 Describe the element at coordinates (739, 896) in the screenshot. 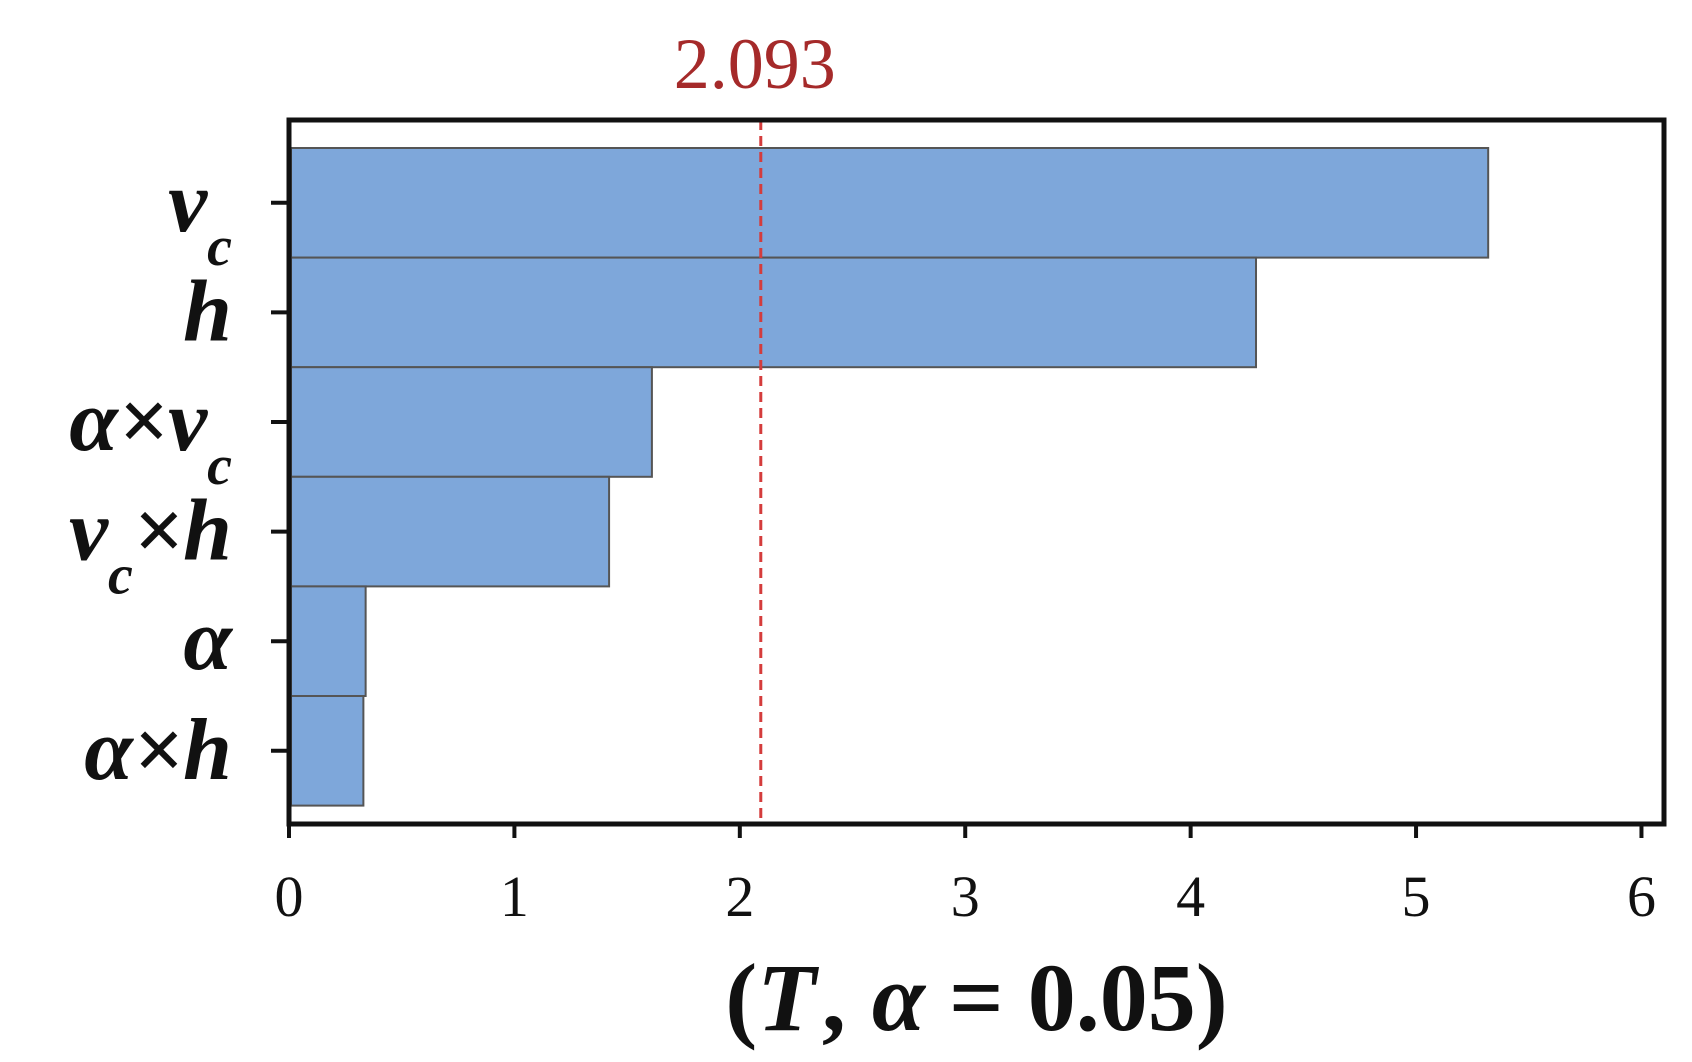

I see `x-tick-label-2: 2` at that location.